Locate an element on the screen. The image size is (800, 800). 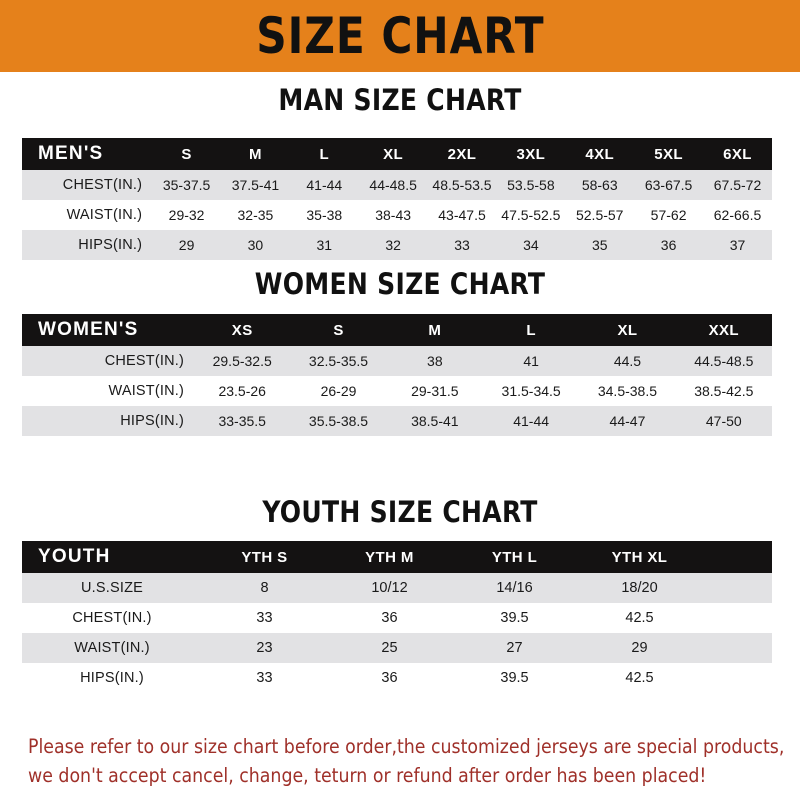
table-cell: 63-67.5 is located at coordinates (669, 185).